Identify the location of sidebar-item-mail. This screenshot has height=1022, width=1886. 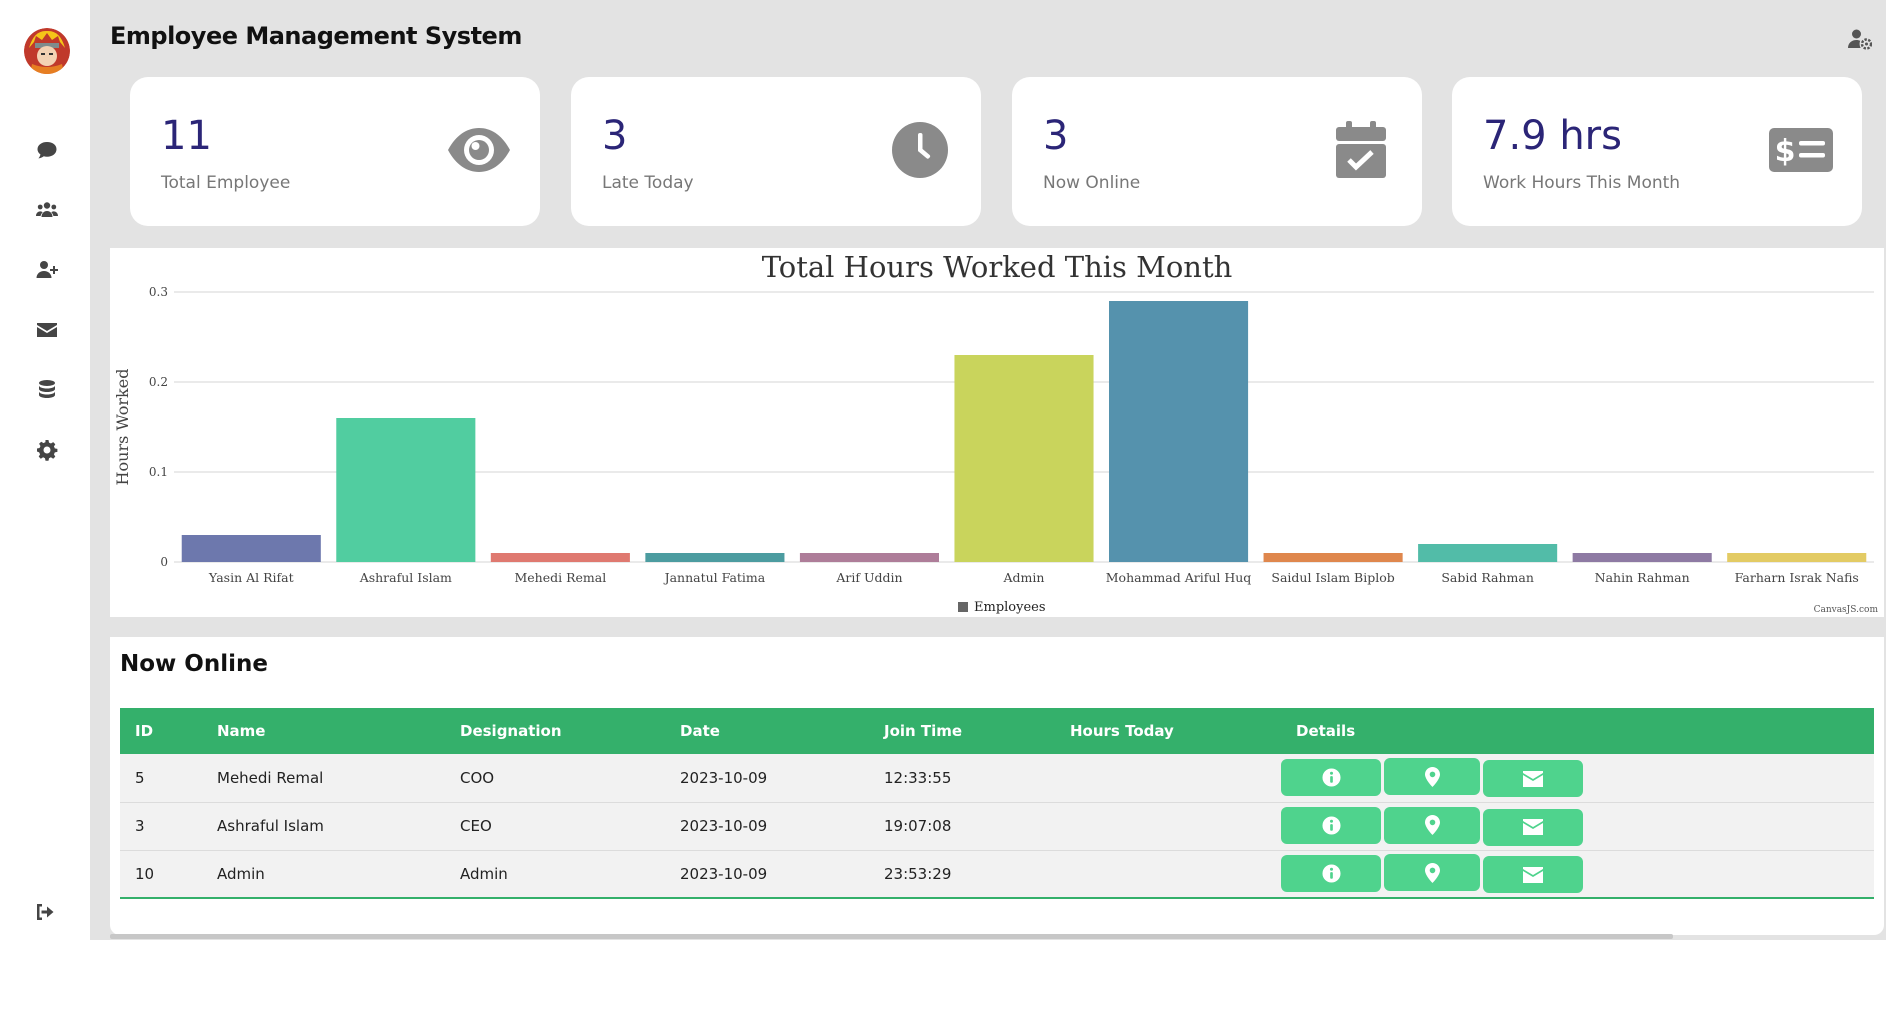
(47, 330).